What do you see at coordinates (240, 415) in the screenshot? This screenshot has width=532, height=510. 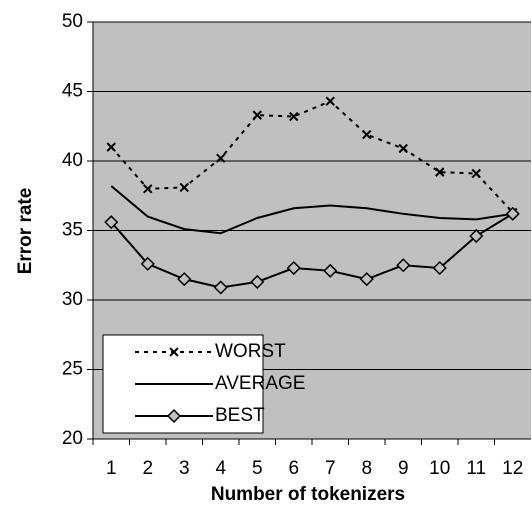 I see `legend-label: BEST` at bounding box center [240, 415].